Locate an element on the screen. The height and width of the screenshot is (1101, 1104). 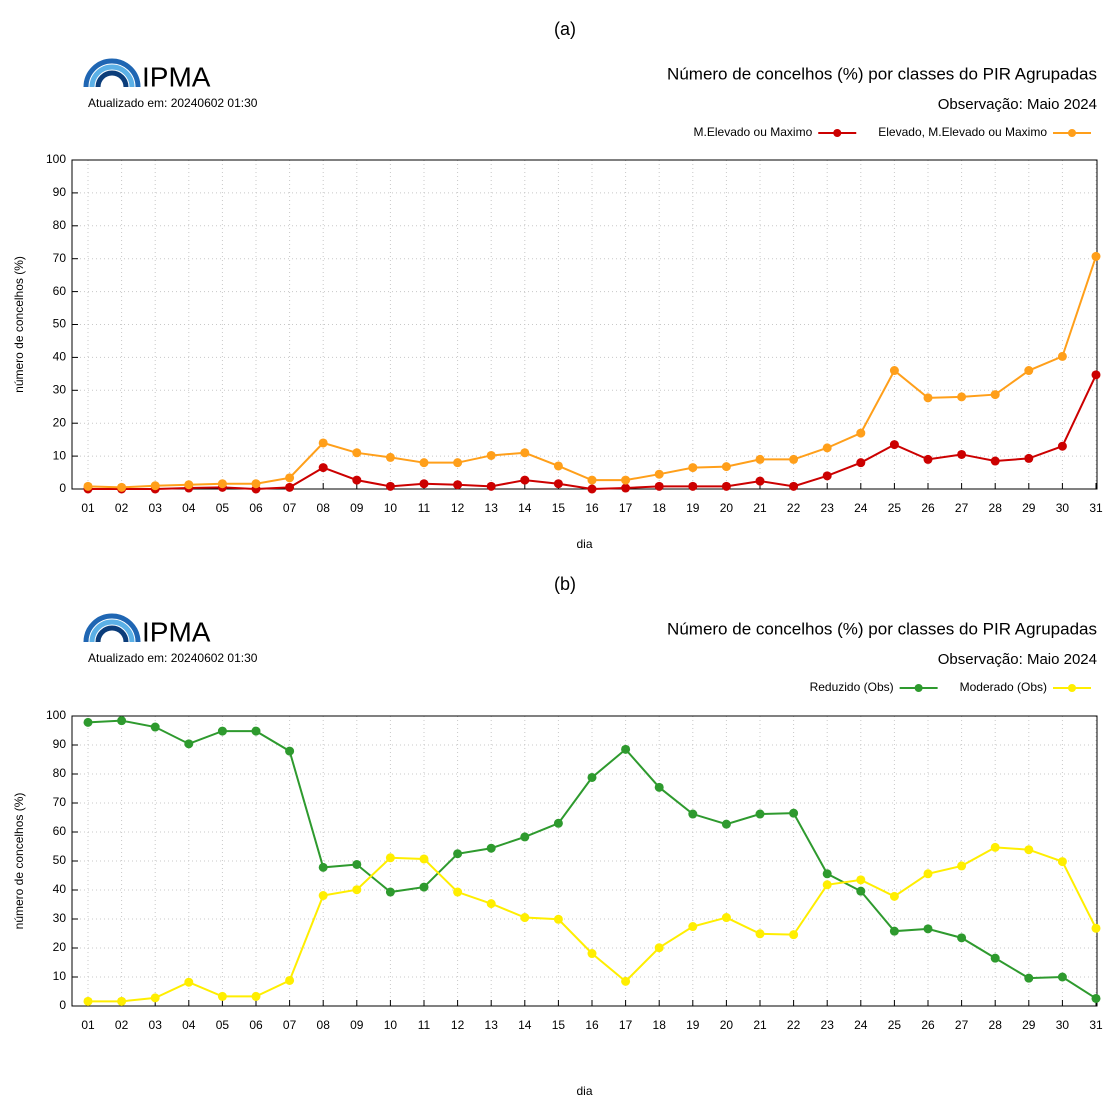
x-tick-label: 29 is located at coordinates (1029, 1025).